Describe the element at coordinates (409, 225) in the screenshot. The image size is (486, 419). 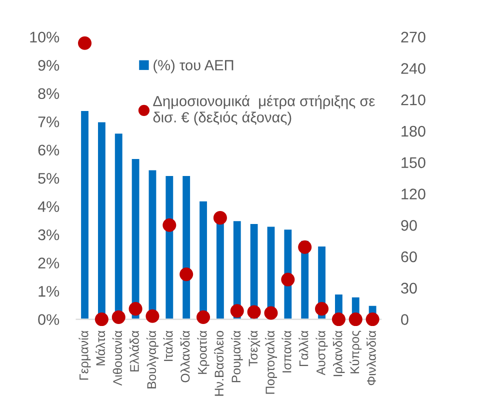
I see `y2-tick-label: 90` at that location.